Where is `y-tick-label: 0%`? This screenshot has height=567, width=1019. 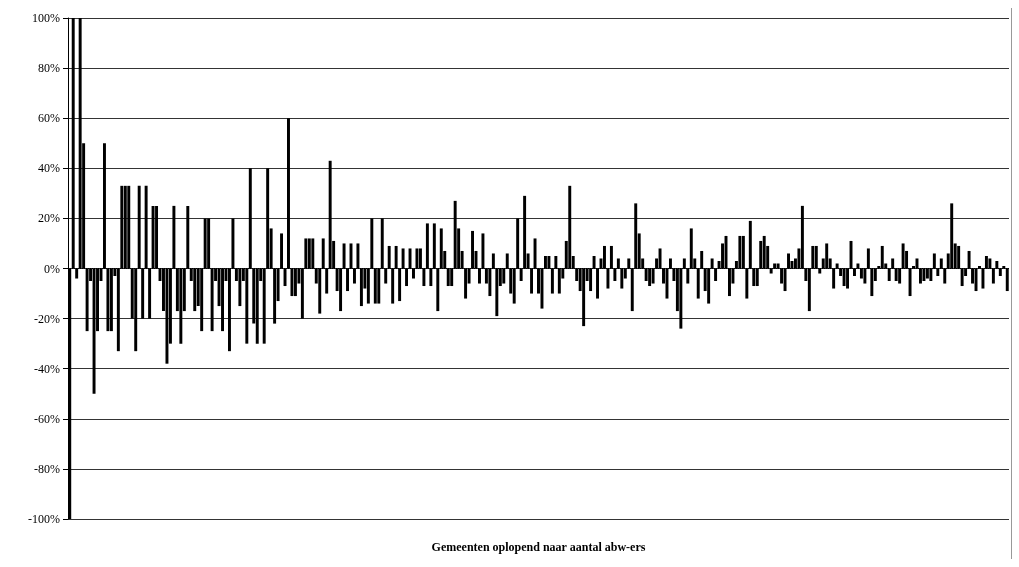
y-tick-label: 0% is located at coordinates (52, 268).